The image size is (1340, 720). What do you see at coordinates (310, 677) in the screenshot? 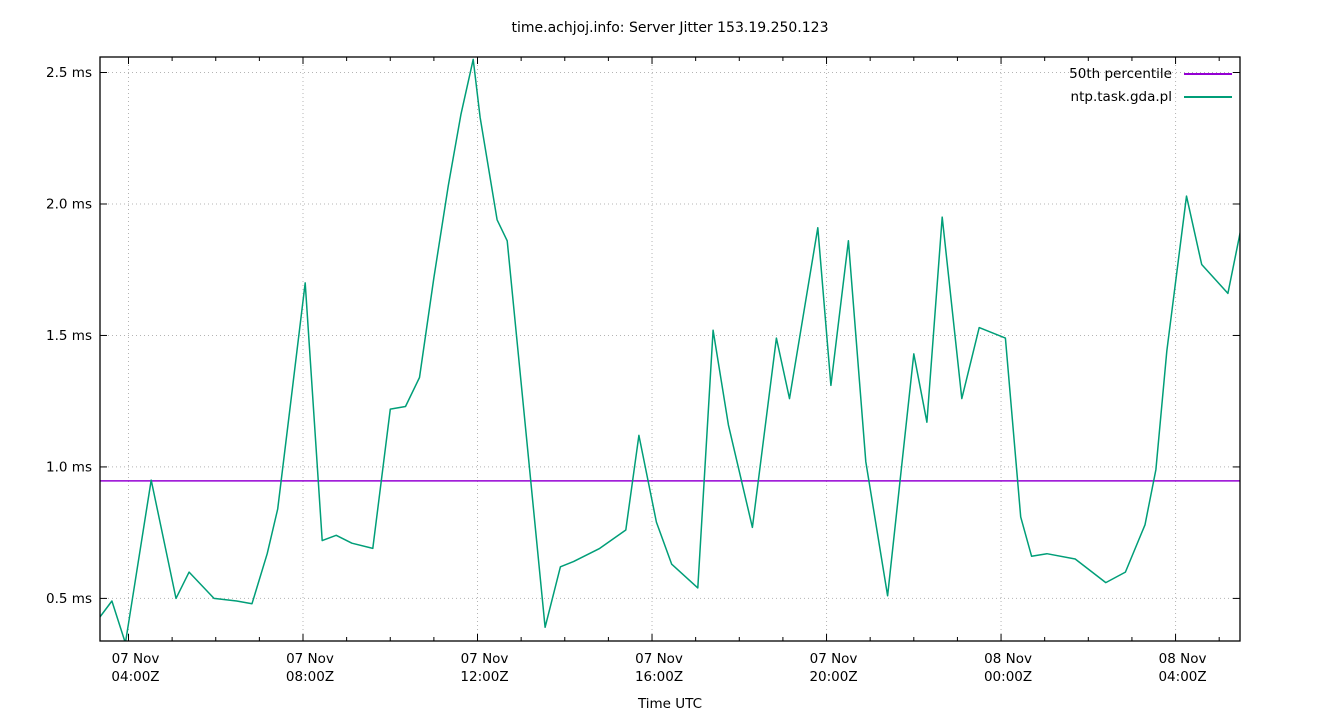
I see `x-tick-label-time: 08:00Z` at bounding box center [310, 677].